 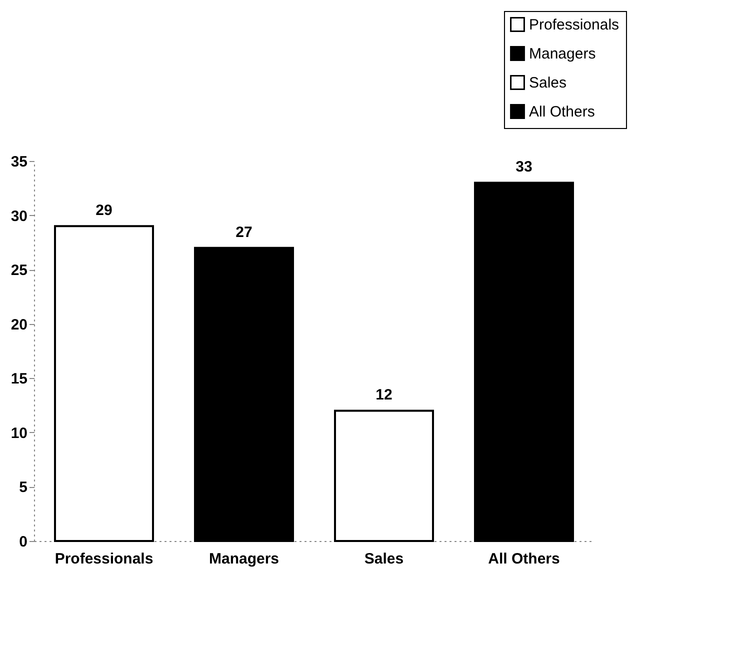 I want to click on data-label: 33, so click(x=524, y=167).